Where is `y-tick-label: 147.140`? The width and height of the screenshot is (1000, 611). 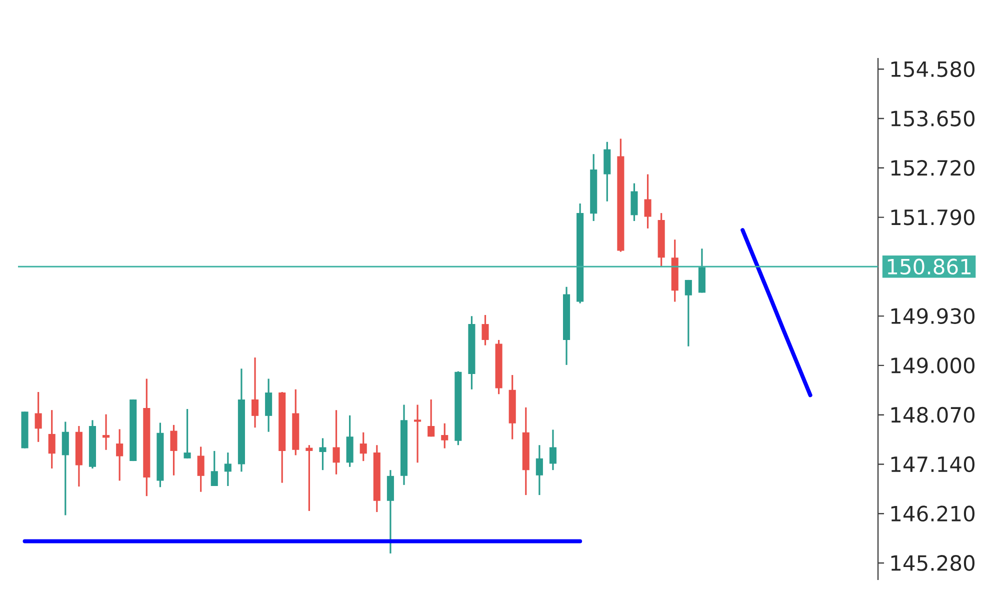 y-tick-label: 147.140 is located at coordinates (932, 464).